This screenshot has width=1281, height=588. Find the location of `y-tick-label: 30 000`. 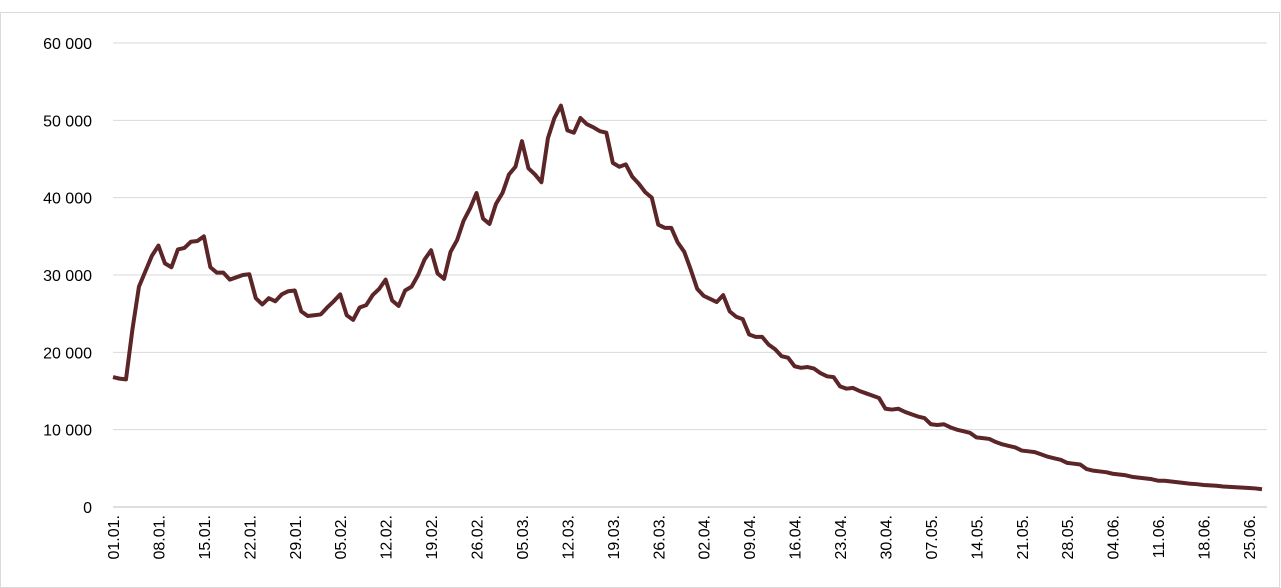

y-tick-label: 30 000 is located at coordinates (67, 276).